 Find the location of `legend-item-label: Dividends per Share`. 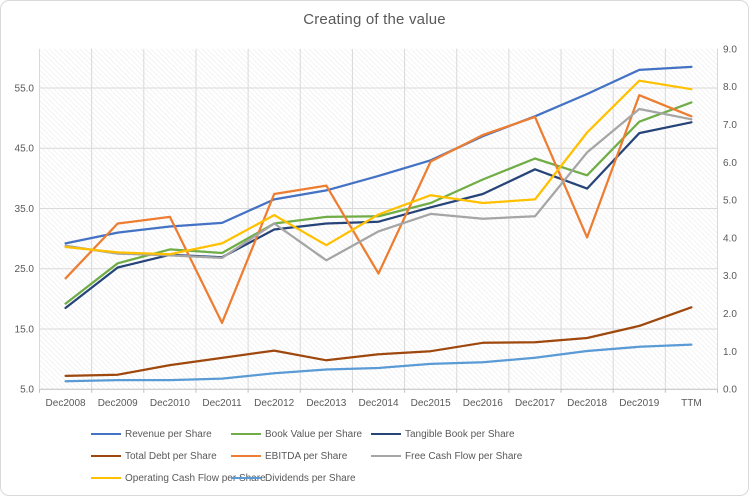

legend-item-label: Dividends per Share is located at coordinates (310, 478).